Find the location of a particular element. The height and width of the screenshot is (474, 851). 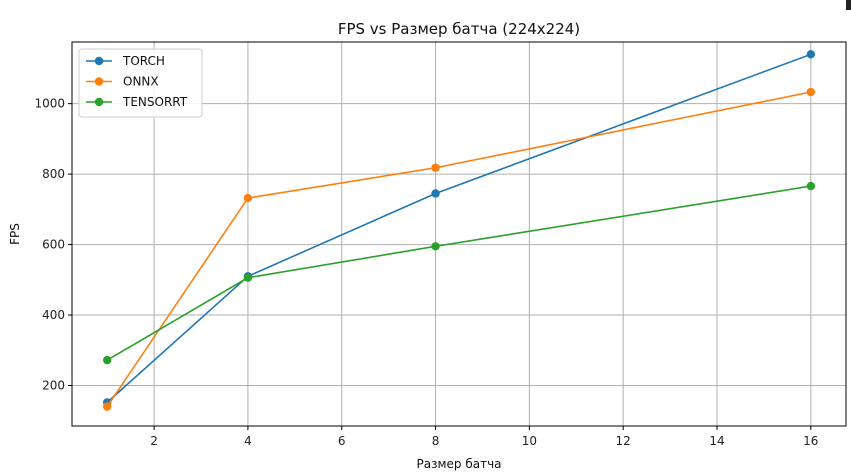

y-tick-label: 400 is located at coordinates (53, 315).